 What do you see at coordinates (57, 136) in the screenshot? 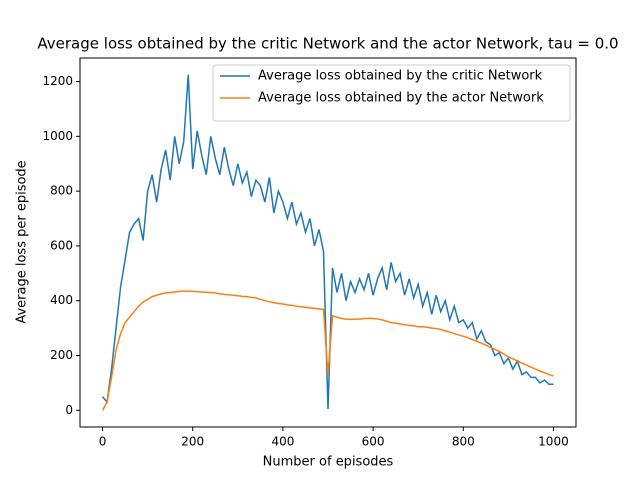
I see `y-tick-label: 1000` at bounding box center [57, 136].